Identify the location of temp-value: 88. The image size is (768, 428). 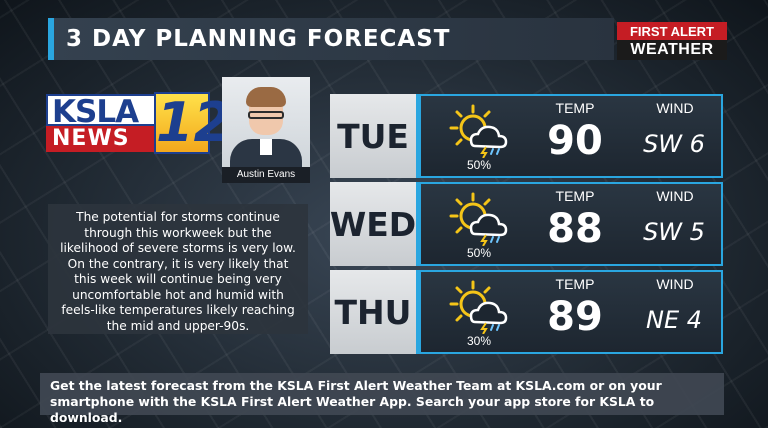
(575, 229).